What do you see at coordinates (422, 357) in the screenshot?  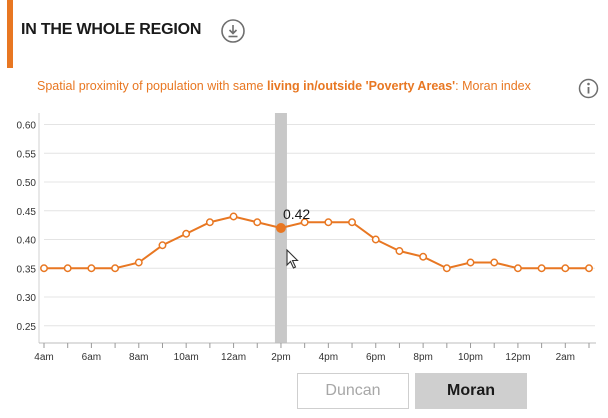 I see `x-tick-label: 8pm` at bounding box center [422, 357].